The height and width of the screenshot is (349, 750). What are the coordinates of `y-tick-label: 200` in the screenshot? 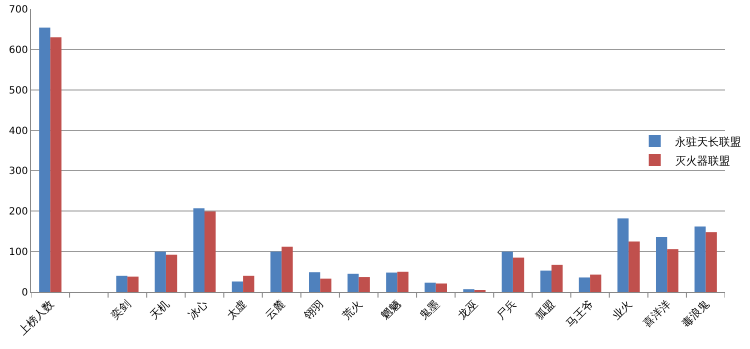 It's located at (18, 212).